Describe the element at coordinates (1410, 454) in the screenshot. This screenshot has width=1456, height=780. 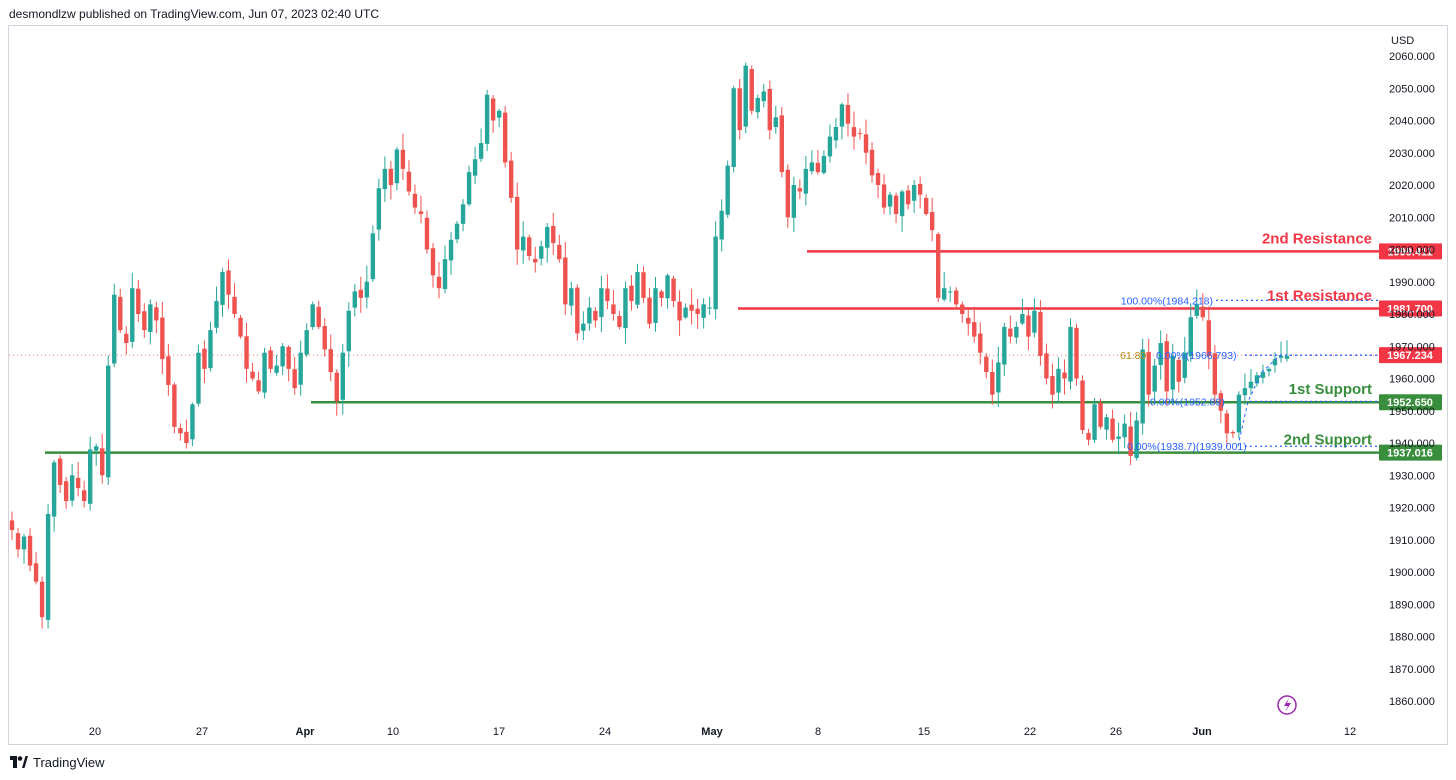
I see `support-price-badge-text: 1937.016` at that location.